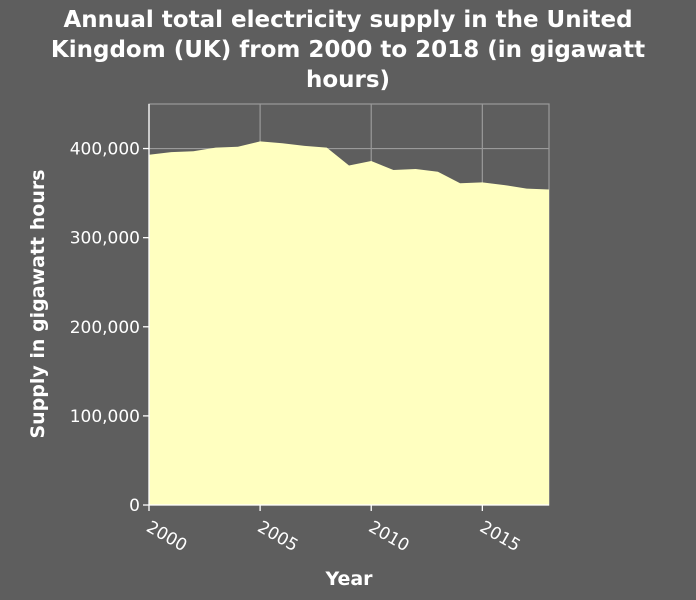 Image resolution: width=696 pixels, height=600 pixels. I want to click on y-tick-label: 400,000, so click(105, 150).